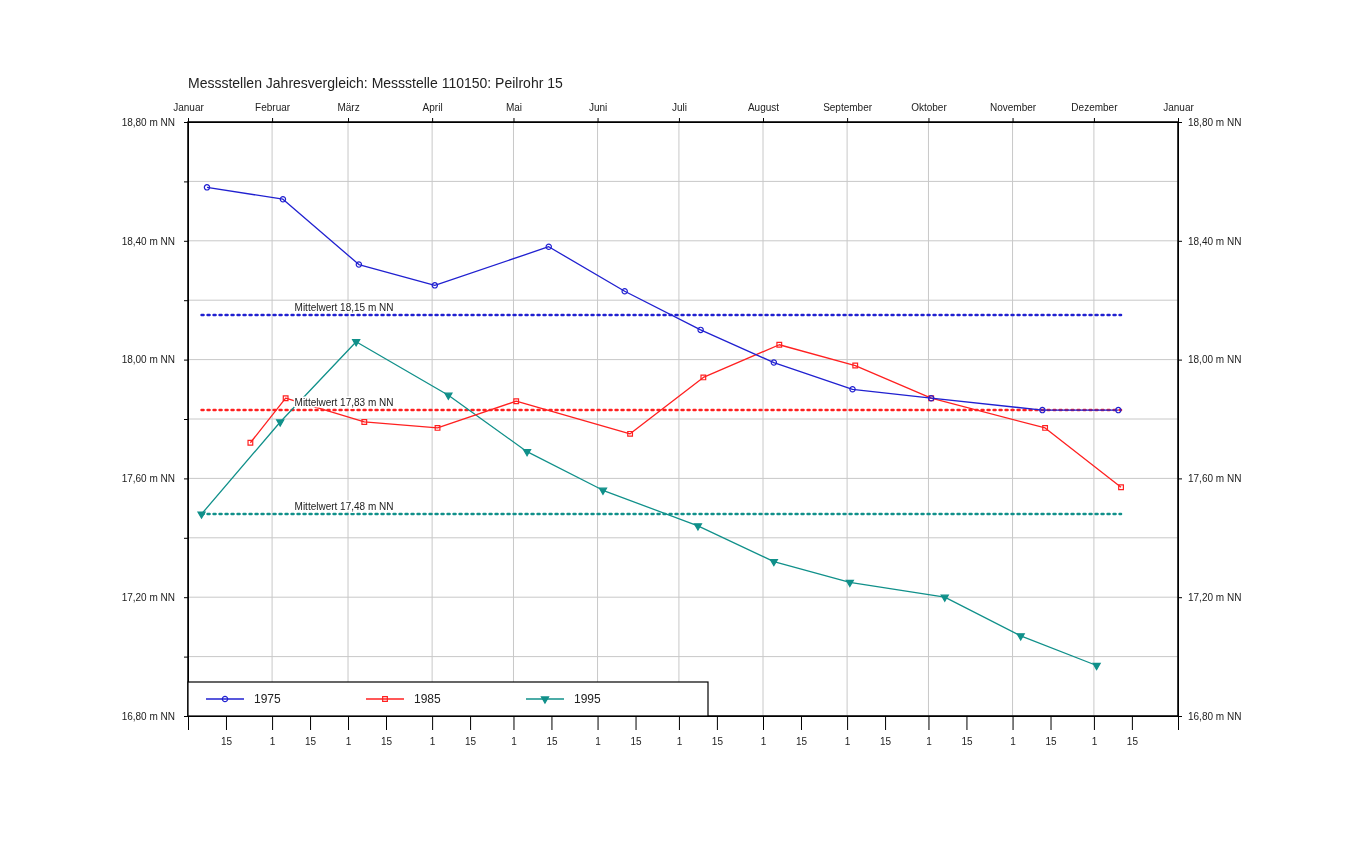  I want to click on y-tick-label: 18,80 m NN, so click(148, 122).